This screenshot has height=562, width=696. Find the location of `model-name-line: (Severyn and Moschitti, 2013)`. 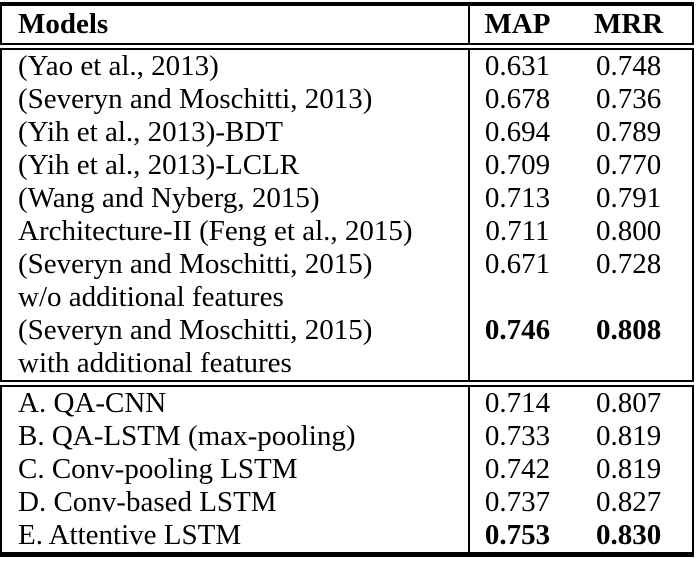

model-name-line: (Severyn and Moschitti, 2013) is located at coordinates (195, 99).